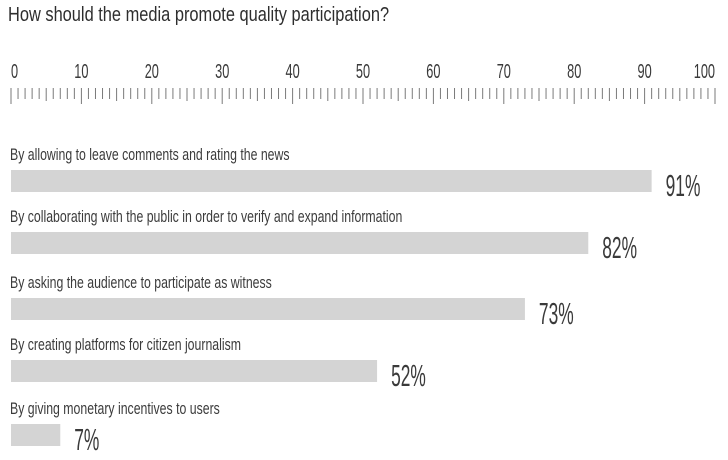  Describe the element at coordinates (683, 186) in the screenshot. I see `value-label: 91%` at that location.